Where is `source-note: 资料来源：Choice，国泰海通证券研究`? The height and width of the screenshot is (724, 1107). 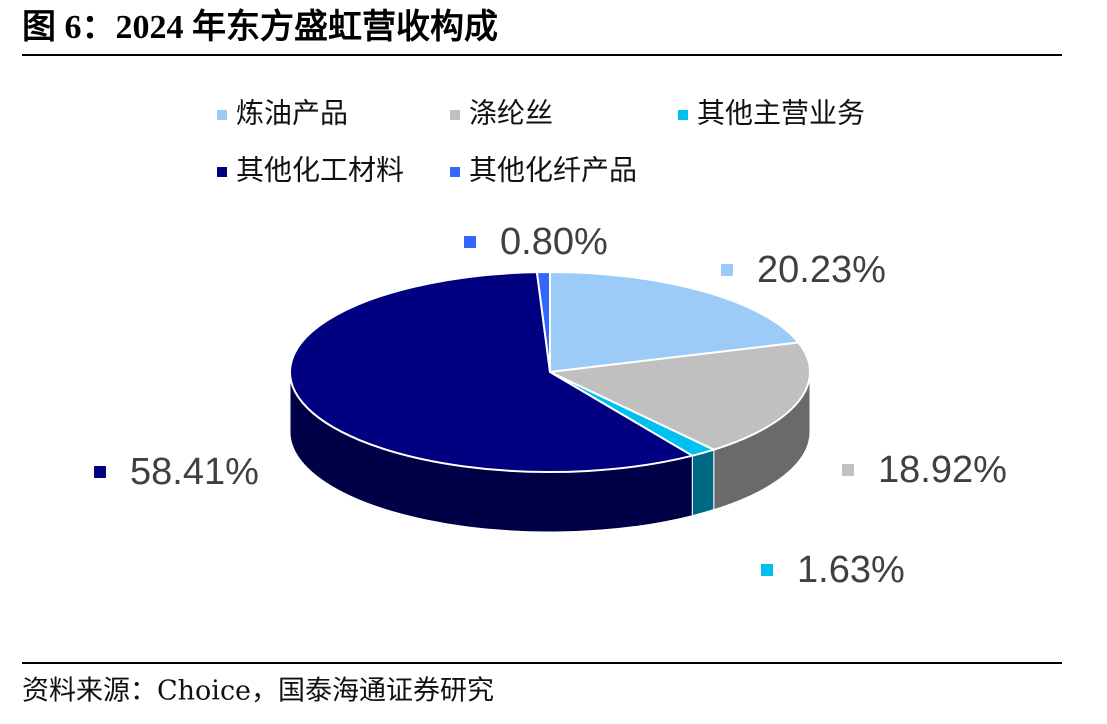
source-note: 资料来源：Choice，国泰海通证券研究 is located at coordinates (258, 691).